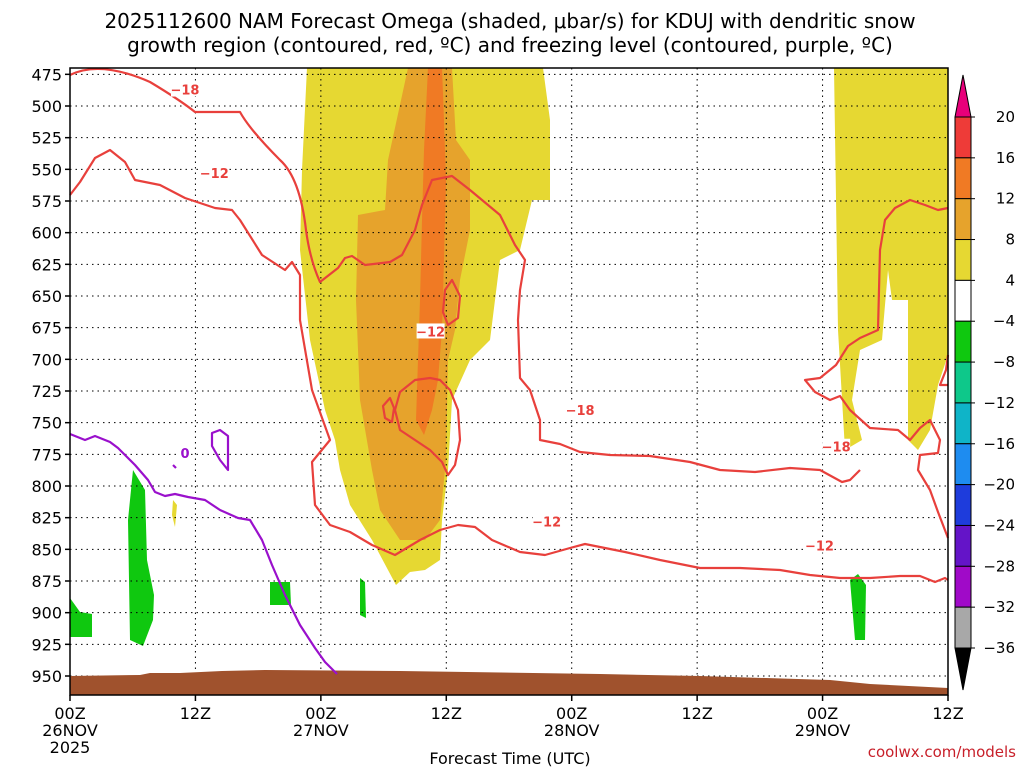 The image size is (1024, 768). Describe the element at coordinates (1010, 240) in the screenshot. I see `colorbar-label: 8` at that location.